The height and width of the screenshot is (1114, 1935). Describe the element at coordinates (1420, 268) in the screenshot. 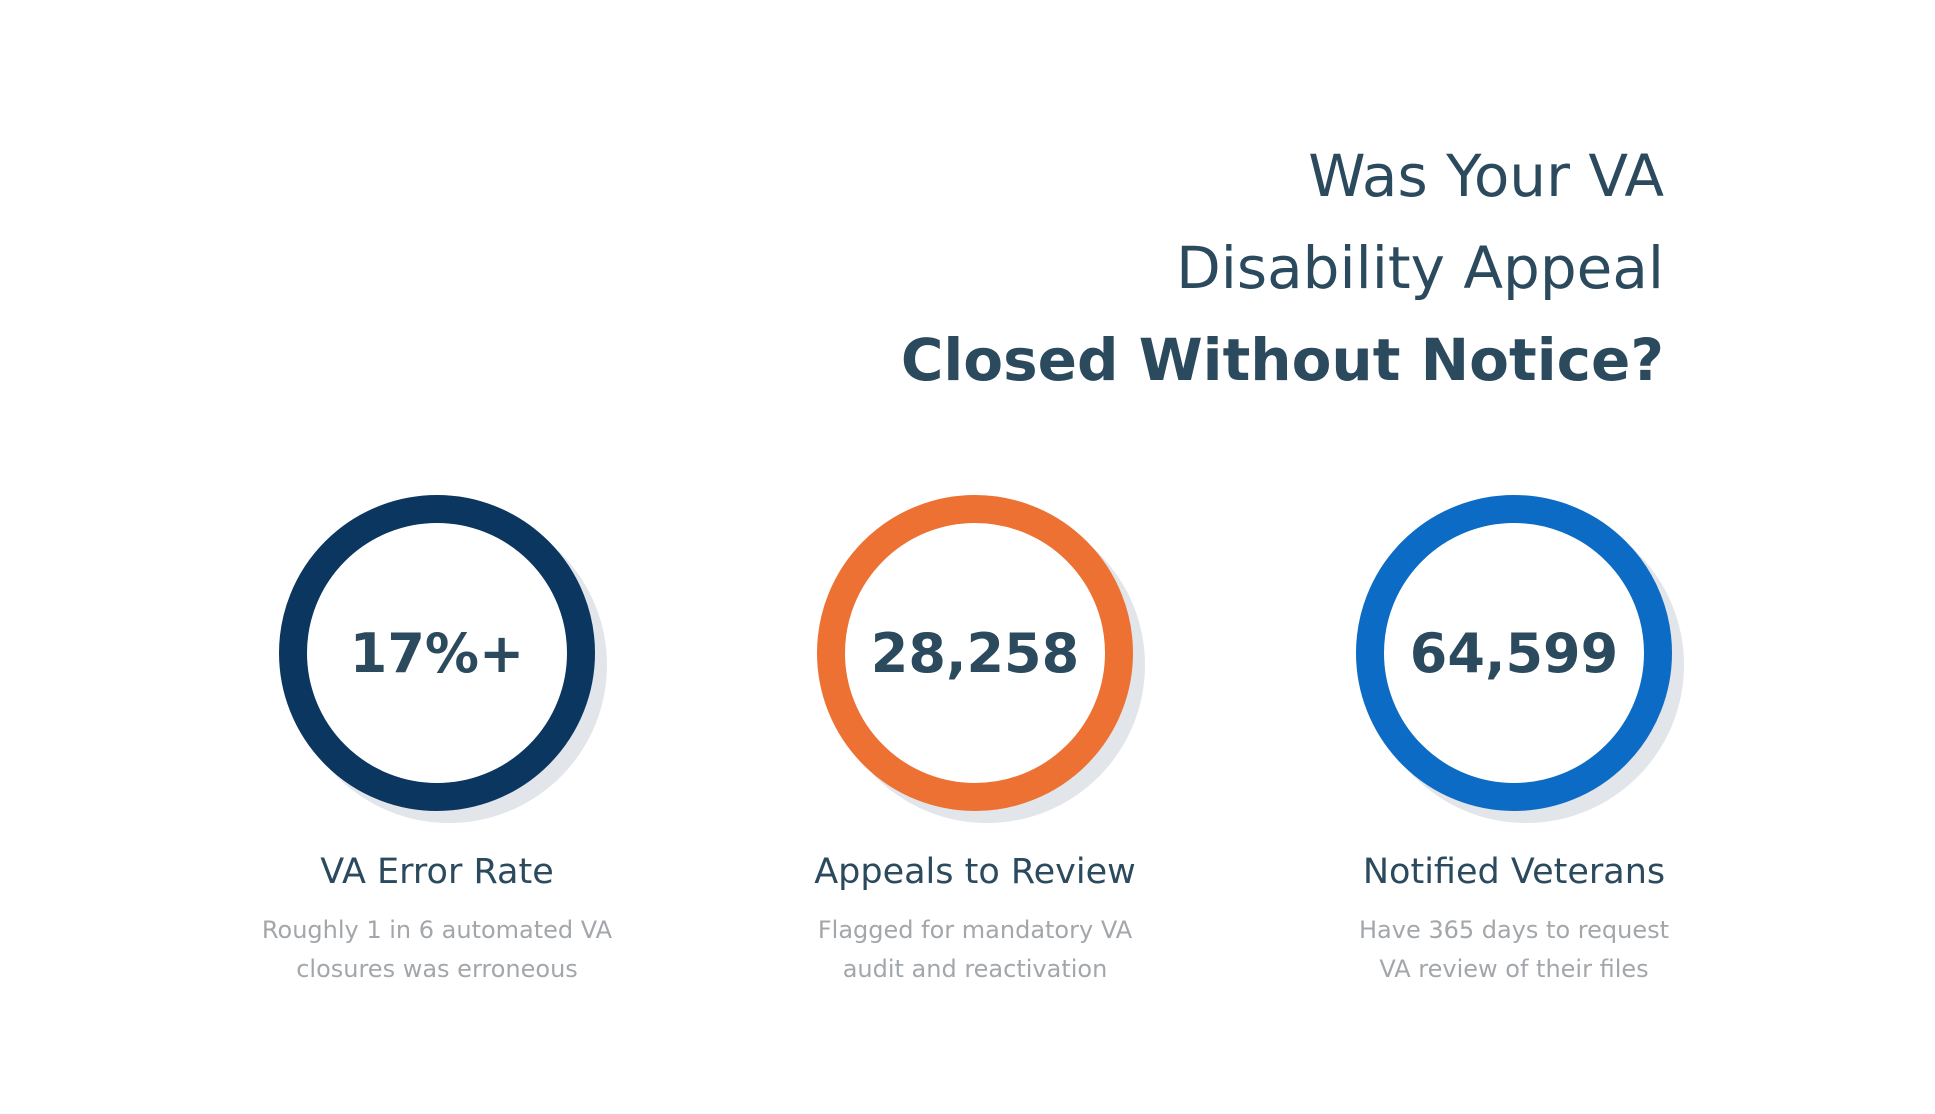

I see `headline-line-2: Disability Appeal` at that location.